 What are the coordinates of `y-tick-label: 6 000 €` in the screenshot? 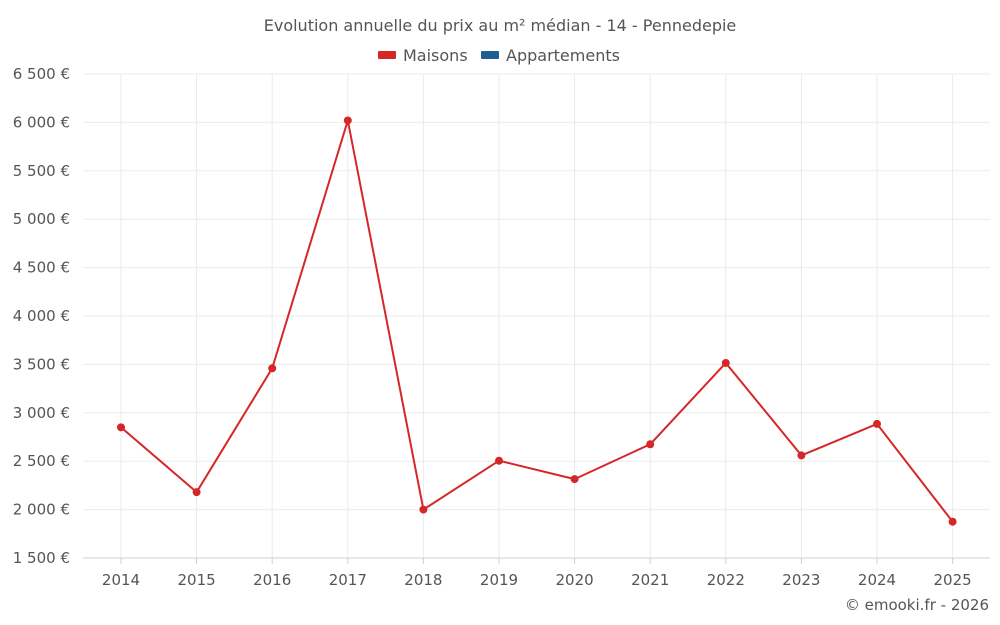 It's located at (41, 122).